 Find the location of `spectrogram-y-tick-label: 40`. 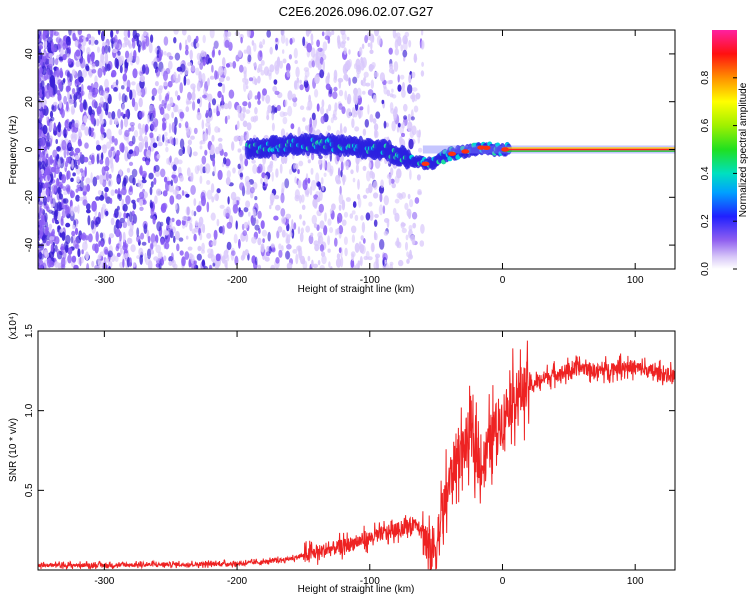

spectrogram-y-tick-label: 40 is located at coordinates (29, 54).